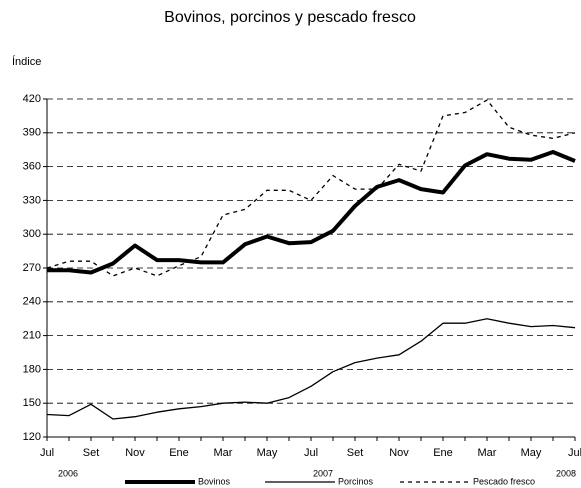 This screenshot has width=581, height=488. Describe the element at coordinates (214, 481) in the screenshot. I see `legend-label: Bovinos` at that location.